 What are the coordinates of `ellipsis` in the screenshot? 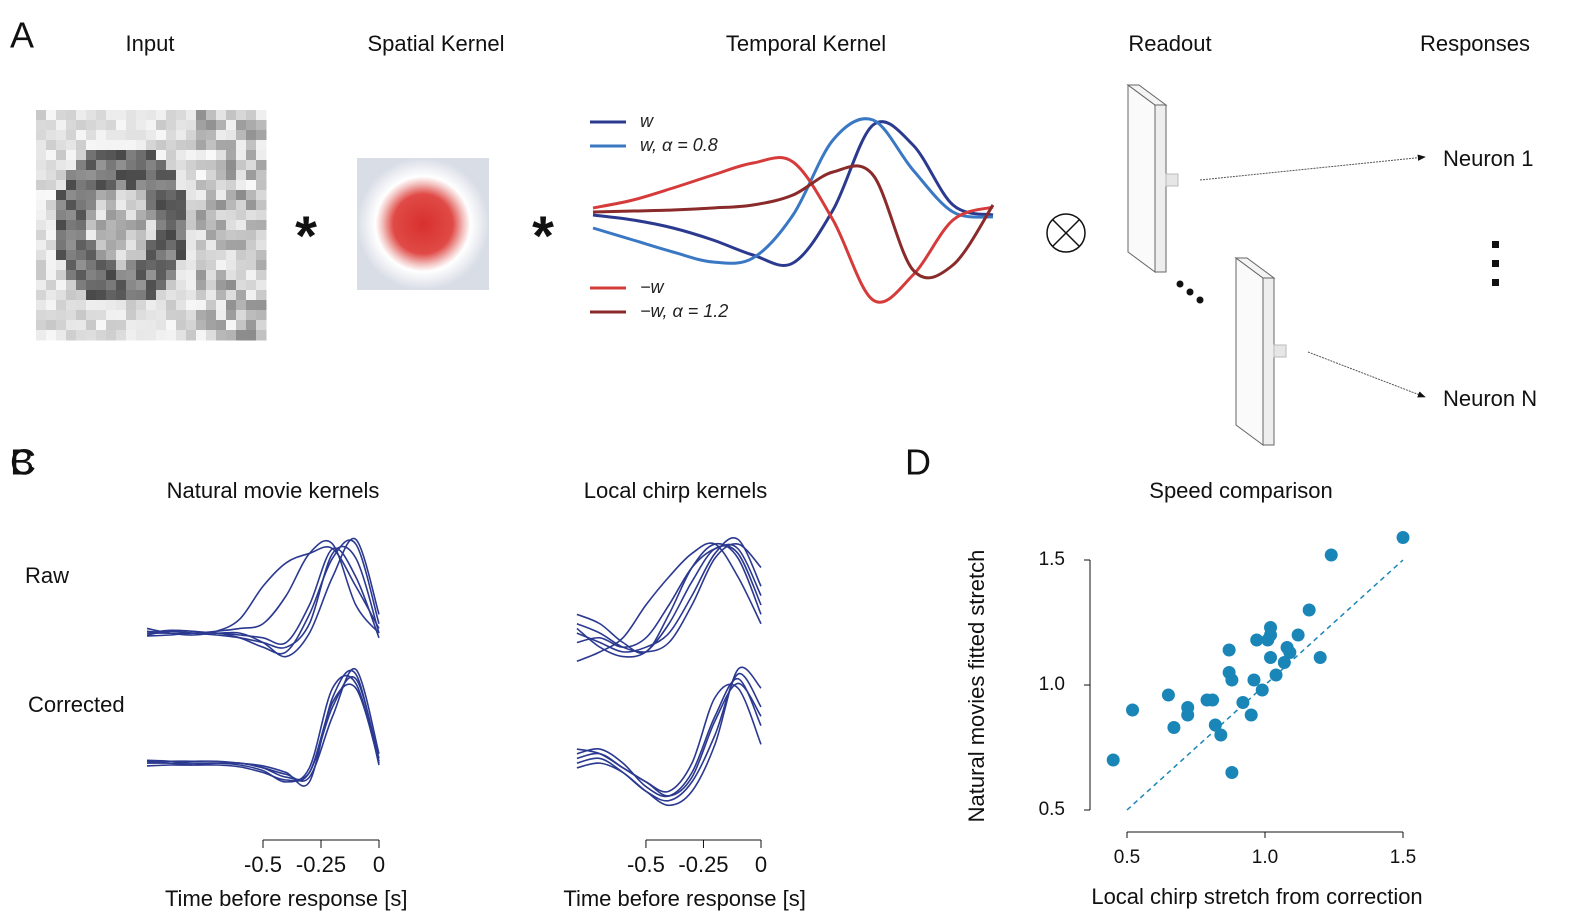 It's located at (1337, 272).